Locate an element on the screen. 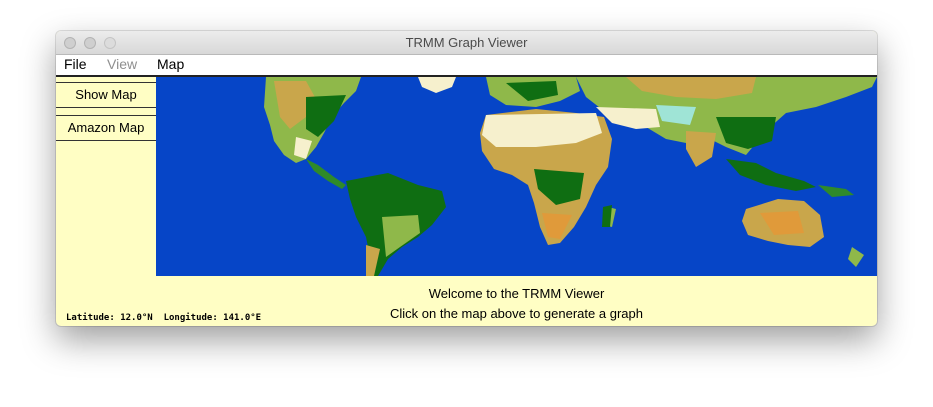 The width and height of the screenshot is (933, 407). coordinate-readout: Latitude: 12.0°N Longitude: 141.0°E is located at coordinates (163, 318).